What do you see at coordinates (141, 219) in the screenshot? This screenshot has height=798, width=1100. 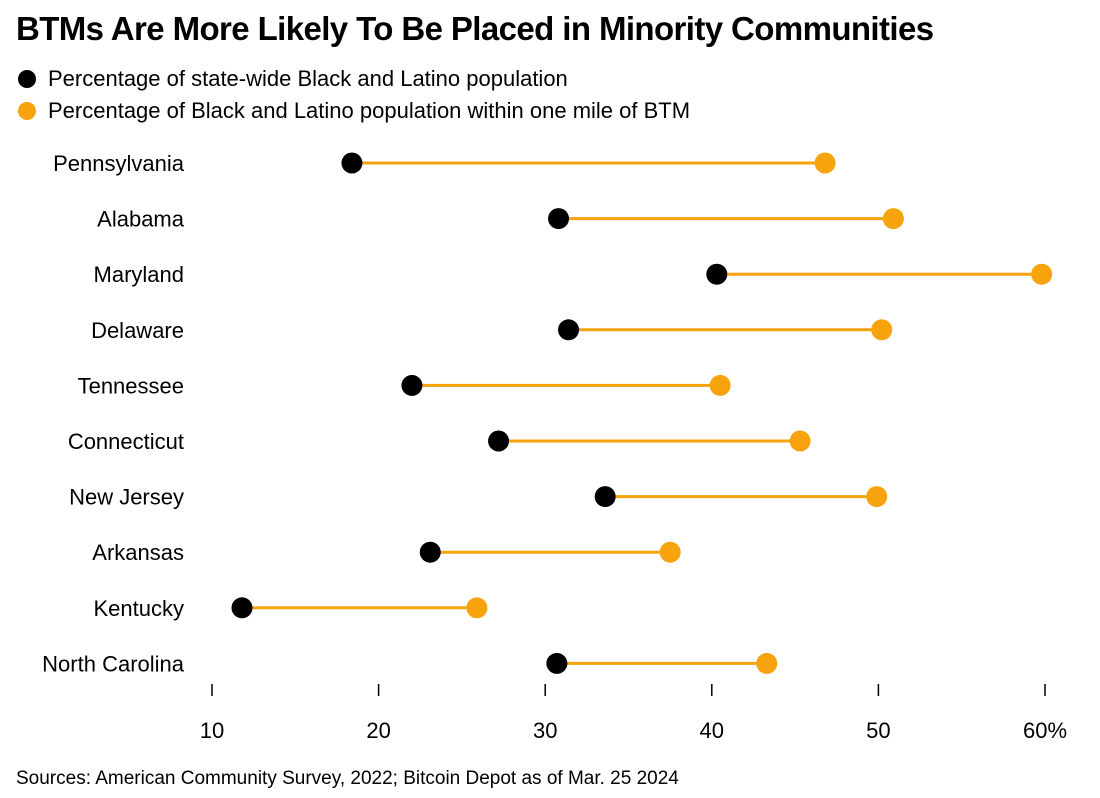 I see `category-label: Alabama` at bounding box center [141, 219].